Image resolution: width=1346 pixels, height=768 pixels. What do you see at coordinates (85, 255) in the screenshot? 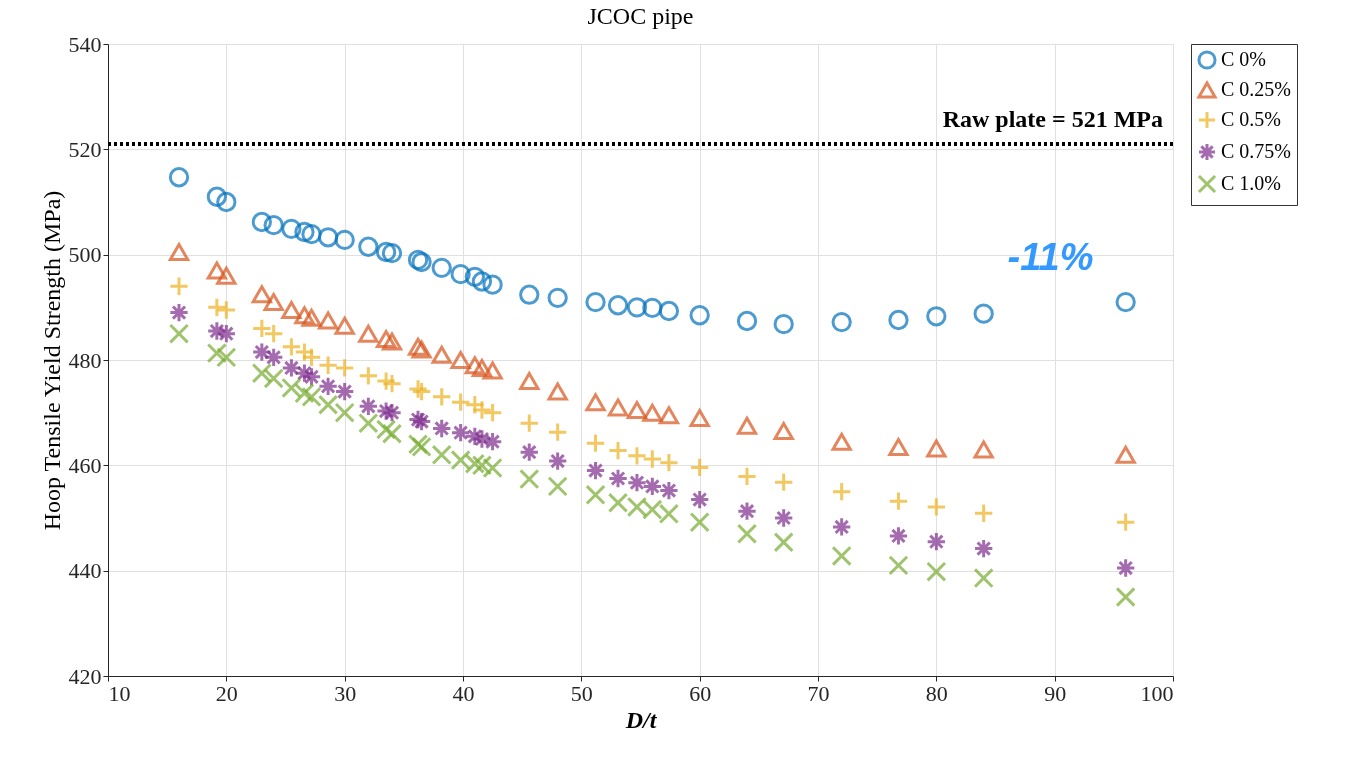
I see `y-tick-label: 500` at bounding box center [85, 255].